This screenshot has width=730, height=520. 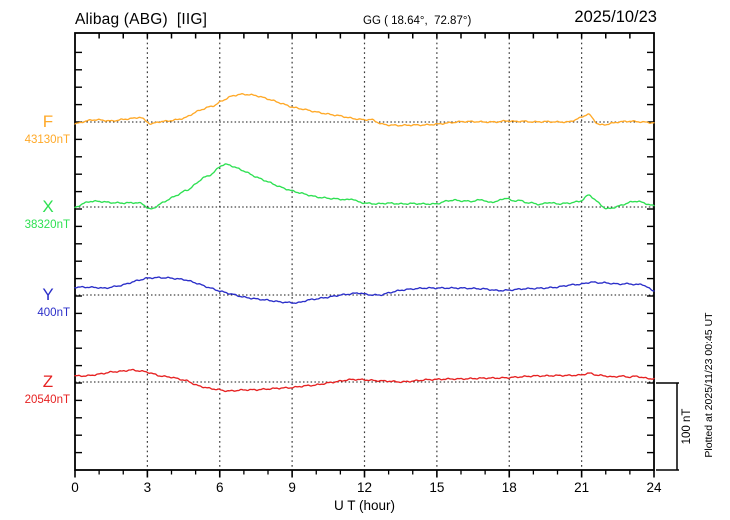 What do you see at coordinates (687, 427) in the screenshot?
I see `scale-bar-label: 100 nT` at bounding box center [687, 427].